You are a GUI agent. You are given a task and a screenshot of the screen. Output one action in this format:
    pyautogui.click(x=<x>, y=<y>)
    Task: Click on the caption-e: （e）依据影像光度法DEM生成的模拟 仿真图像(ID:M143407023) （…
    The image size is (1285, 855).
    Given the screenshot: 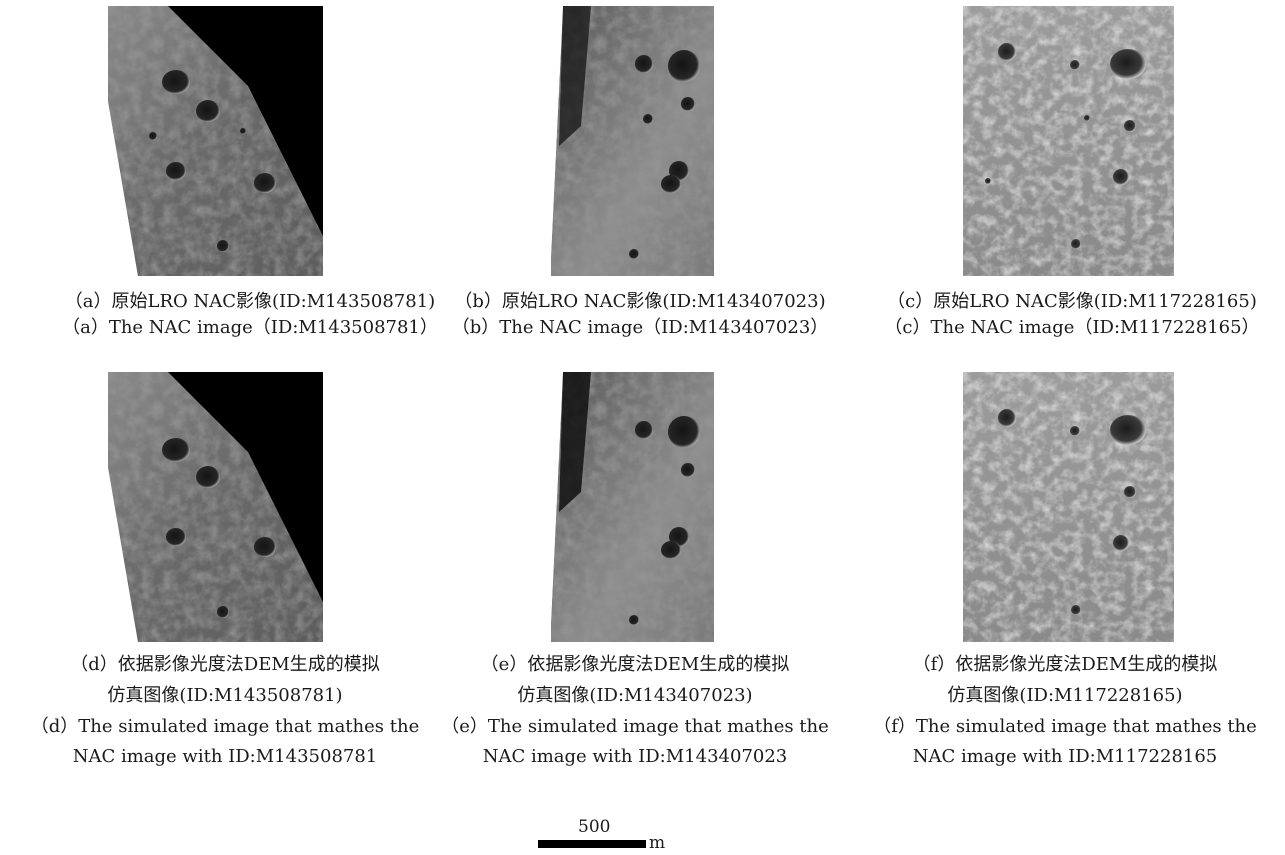 What is the action you would take?
    pyautogui.click(x=635, y=711)
    